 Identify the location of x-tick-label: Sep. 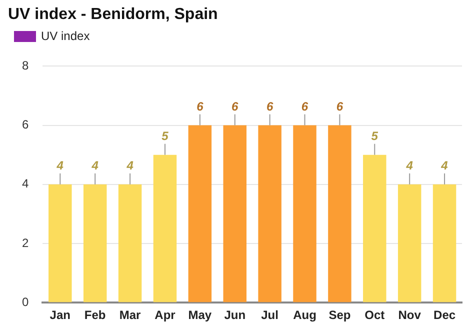
(339, 315).